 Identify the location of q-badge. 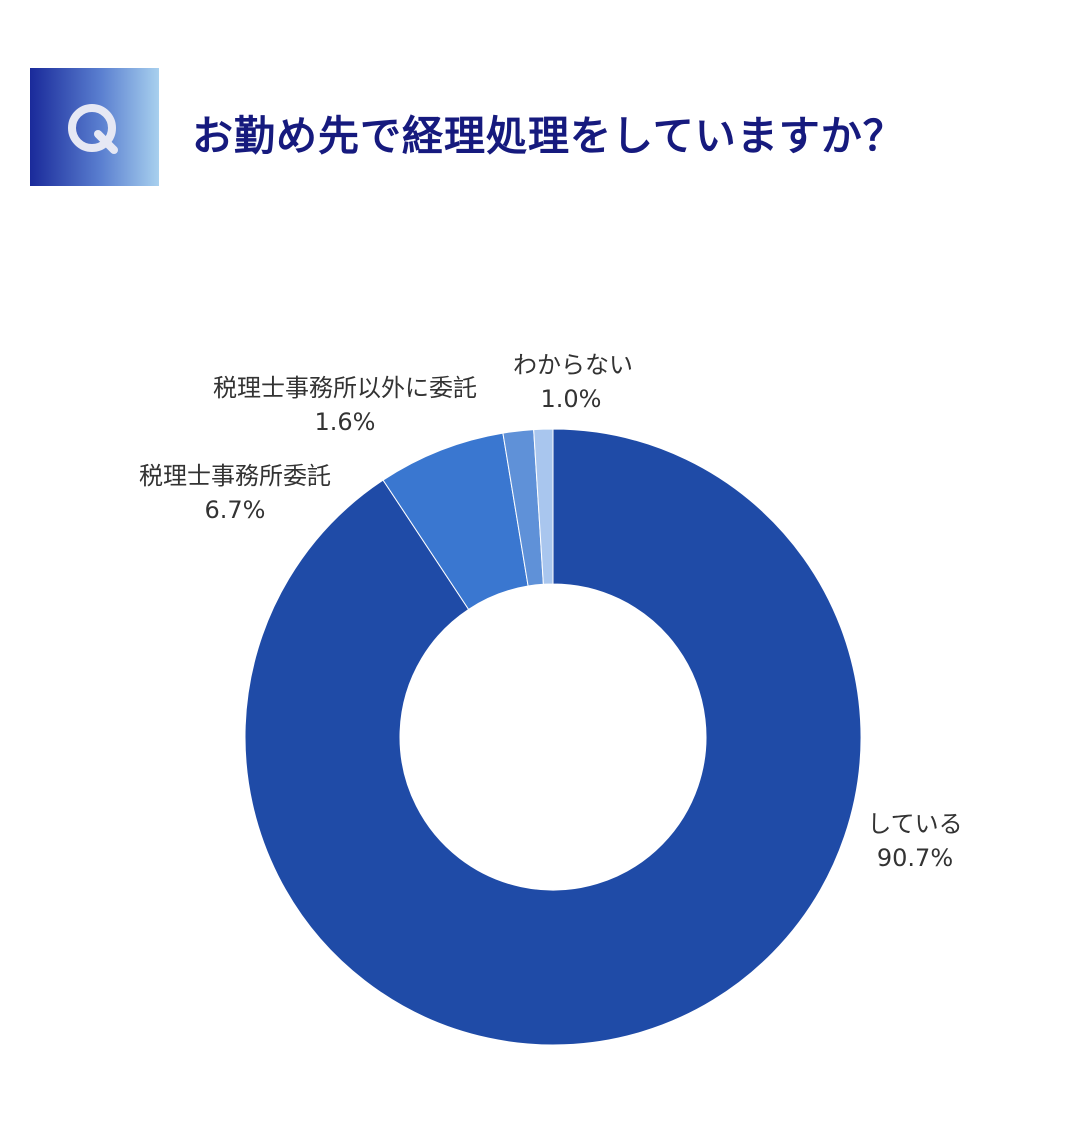
(94, 127).